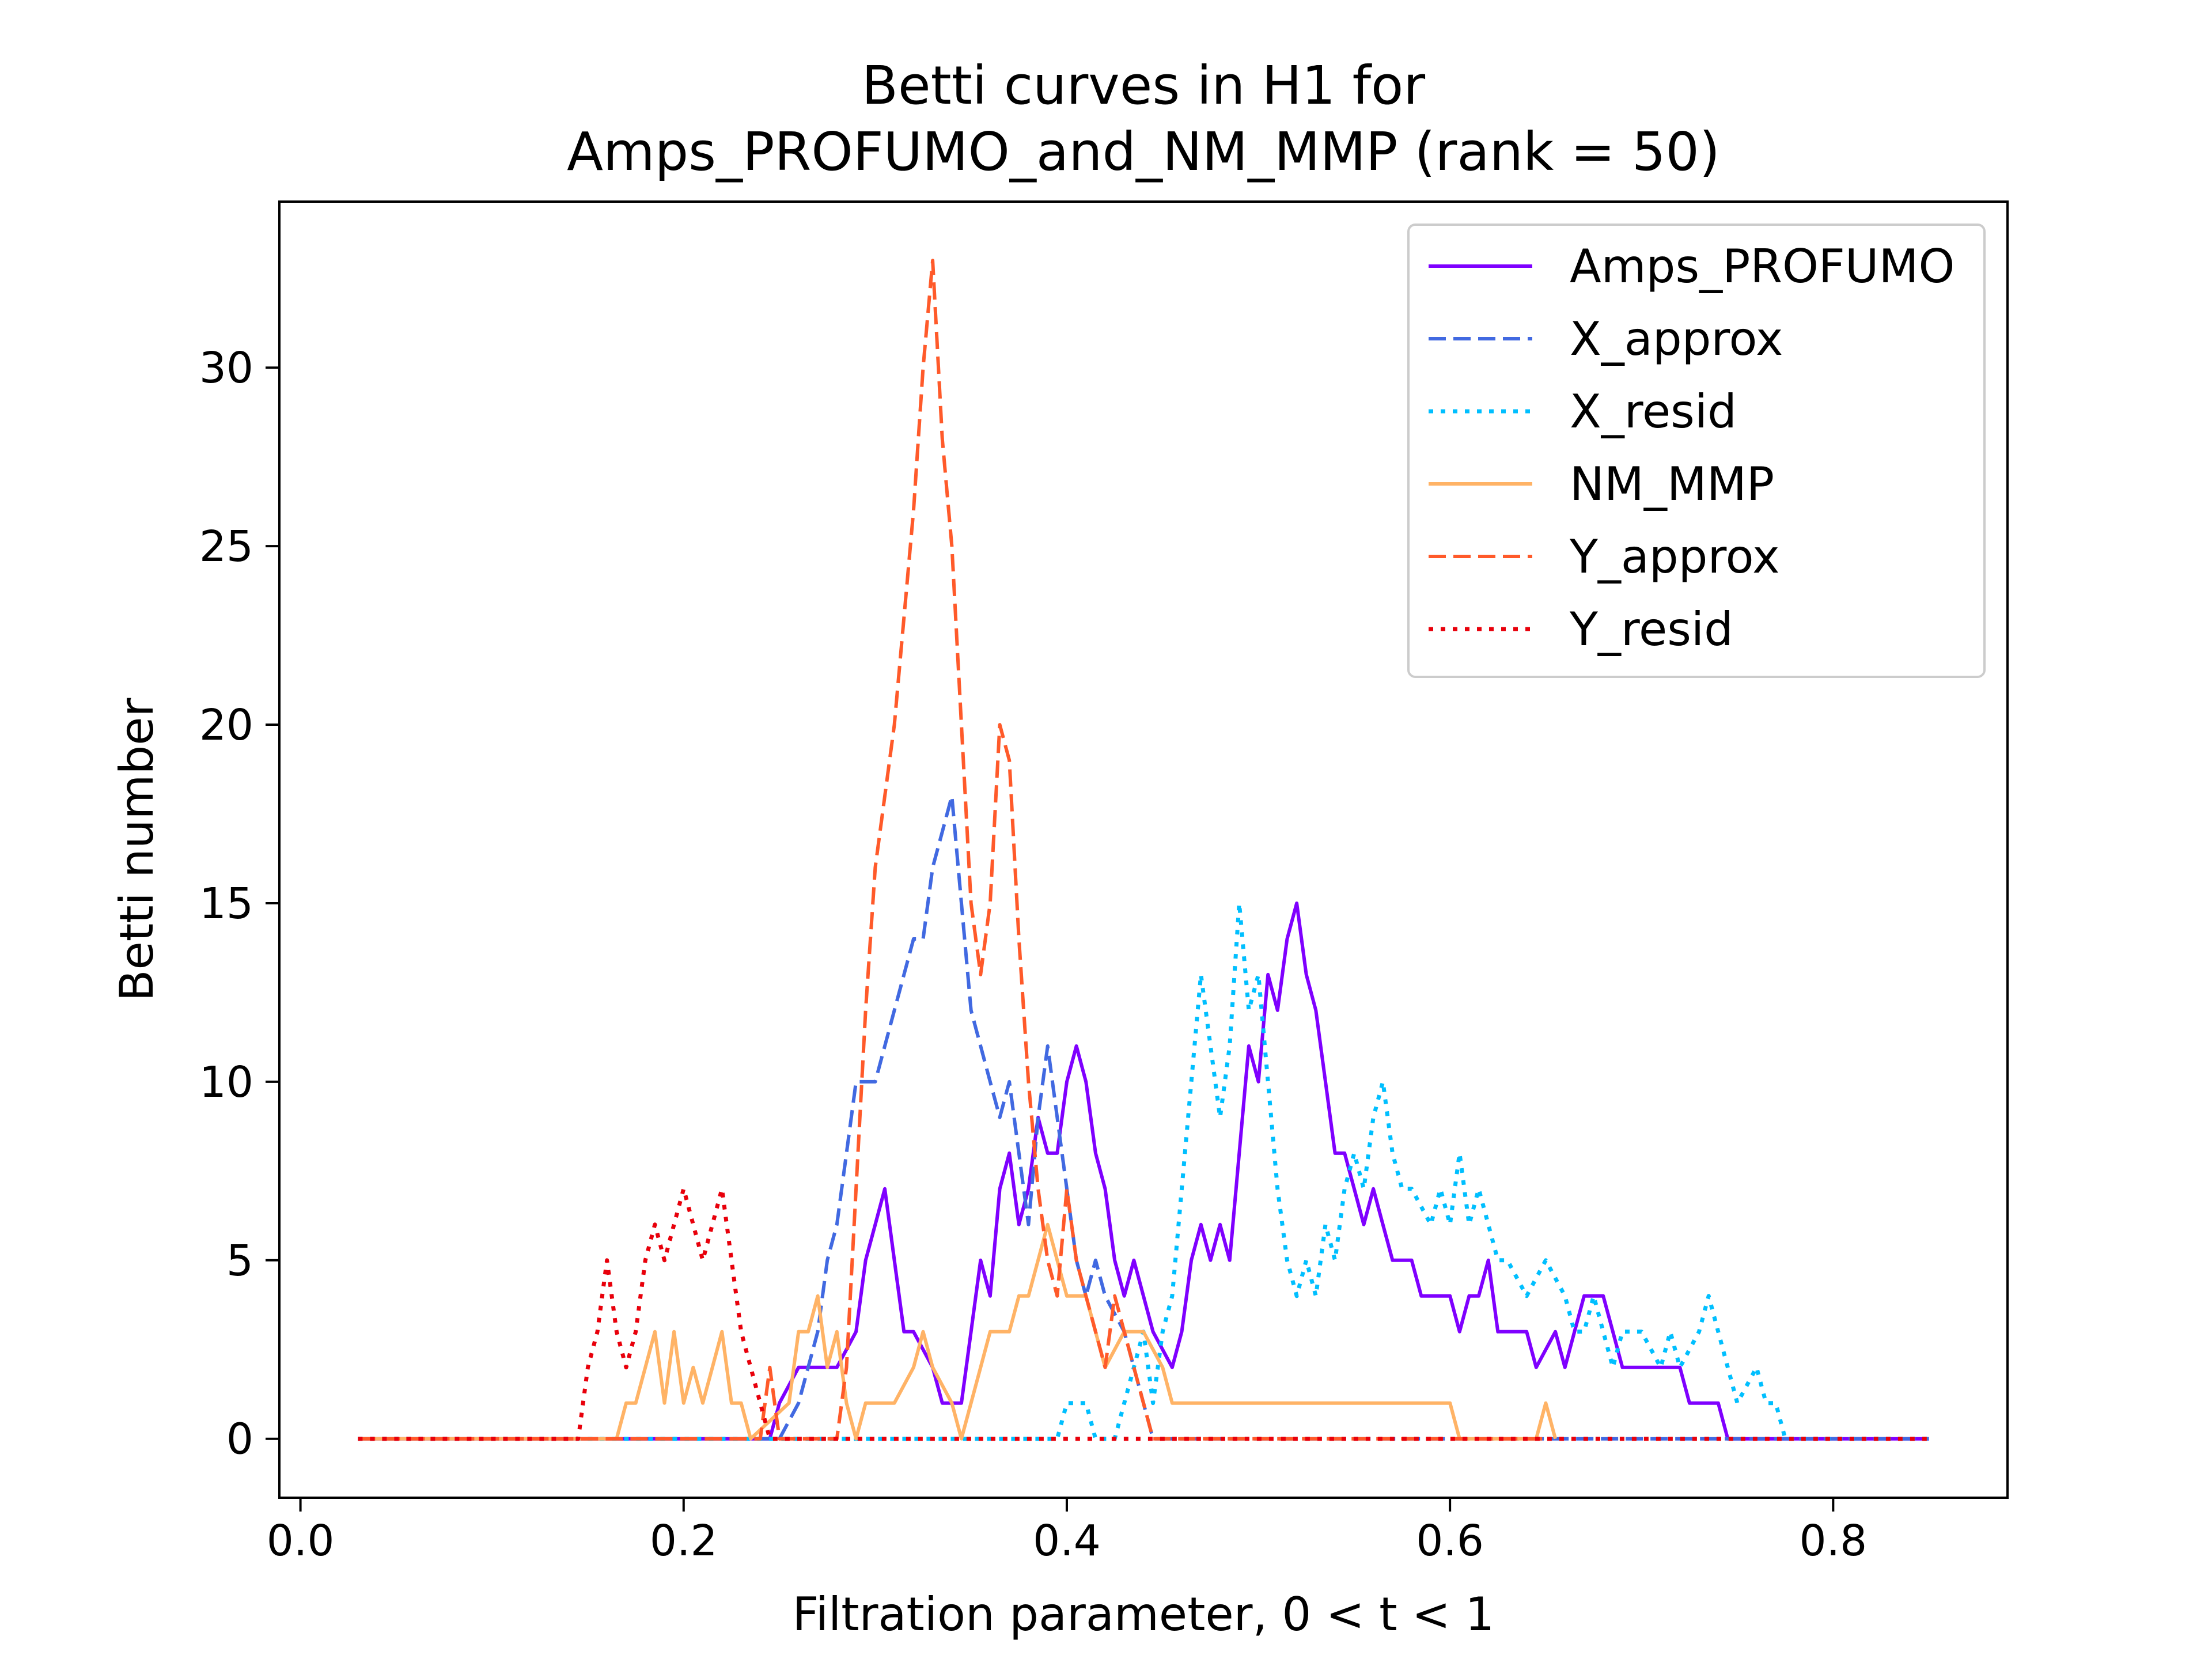 Image resolution: width=2212 pixels, height=1659 pixels. Describe the element at coordinates (239, 1261) in the screenshot. I see `y-tick-label: 5` at that location.